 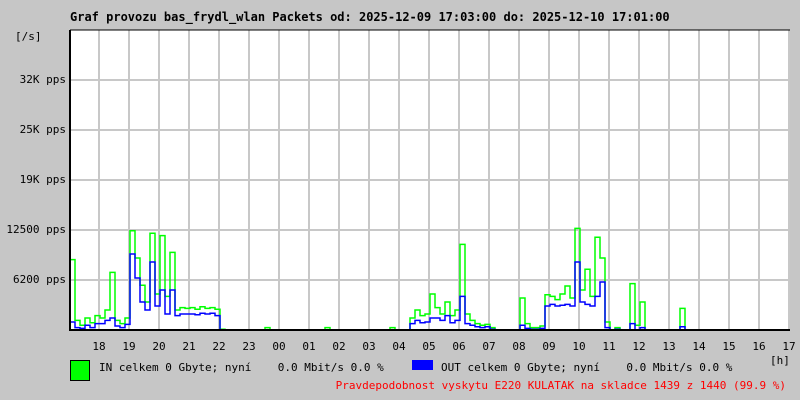 I want to click on x-tick-label: 03, so click(x=369, y=346).